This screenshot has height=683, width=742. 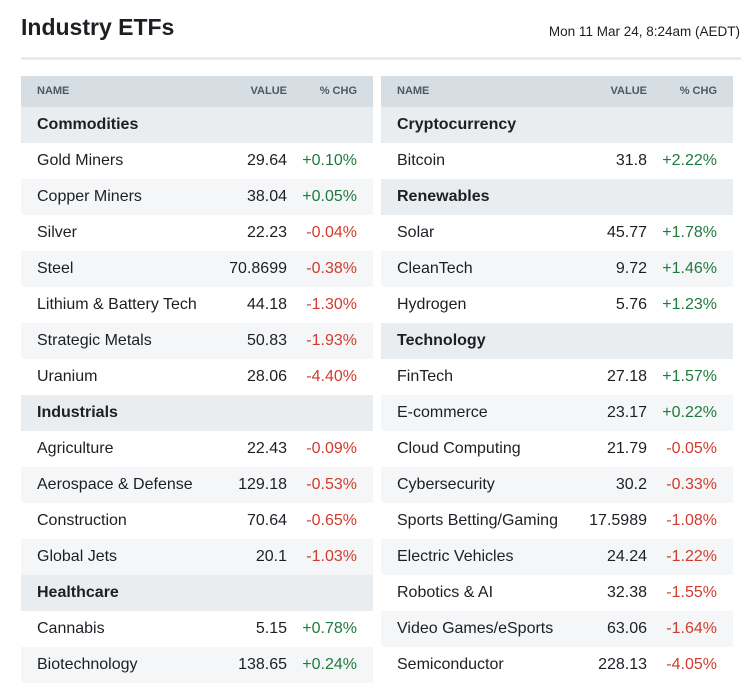 What do you see at coordinates (266, 340) in the screenshot?
I see `etf-value: 50.83` at bounding box center [266, 340].